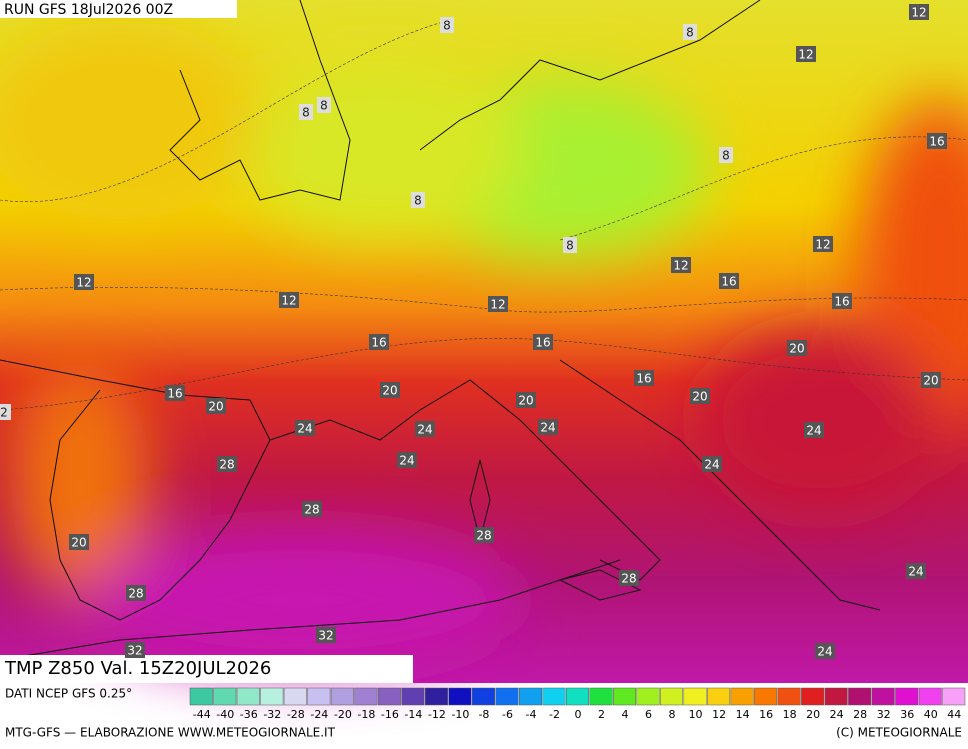 The width and height of the screenshot is (968, 749). Describe the element at coordinates (4, 413) in the screenshot. I see `contour-label: 2` at that location.